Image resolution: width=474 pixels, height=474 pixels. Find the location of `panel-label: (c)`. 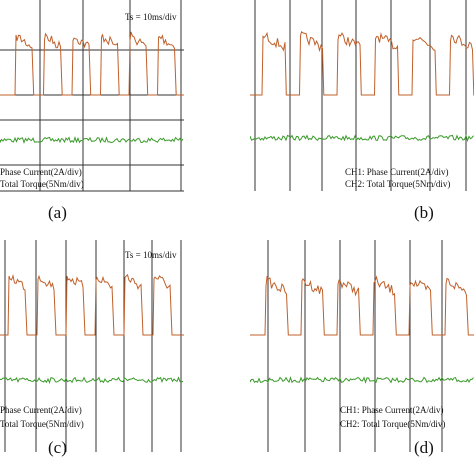

panel-label: (c) is located at coordinates (57, 447).